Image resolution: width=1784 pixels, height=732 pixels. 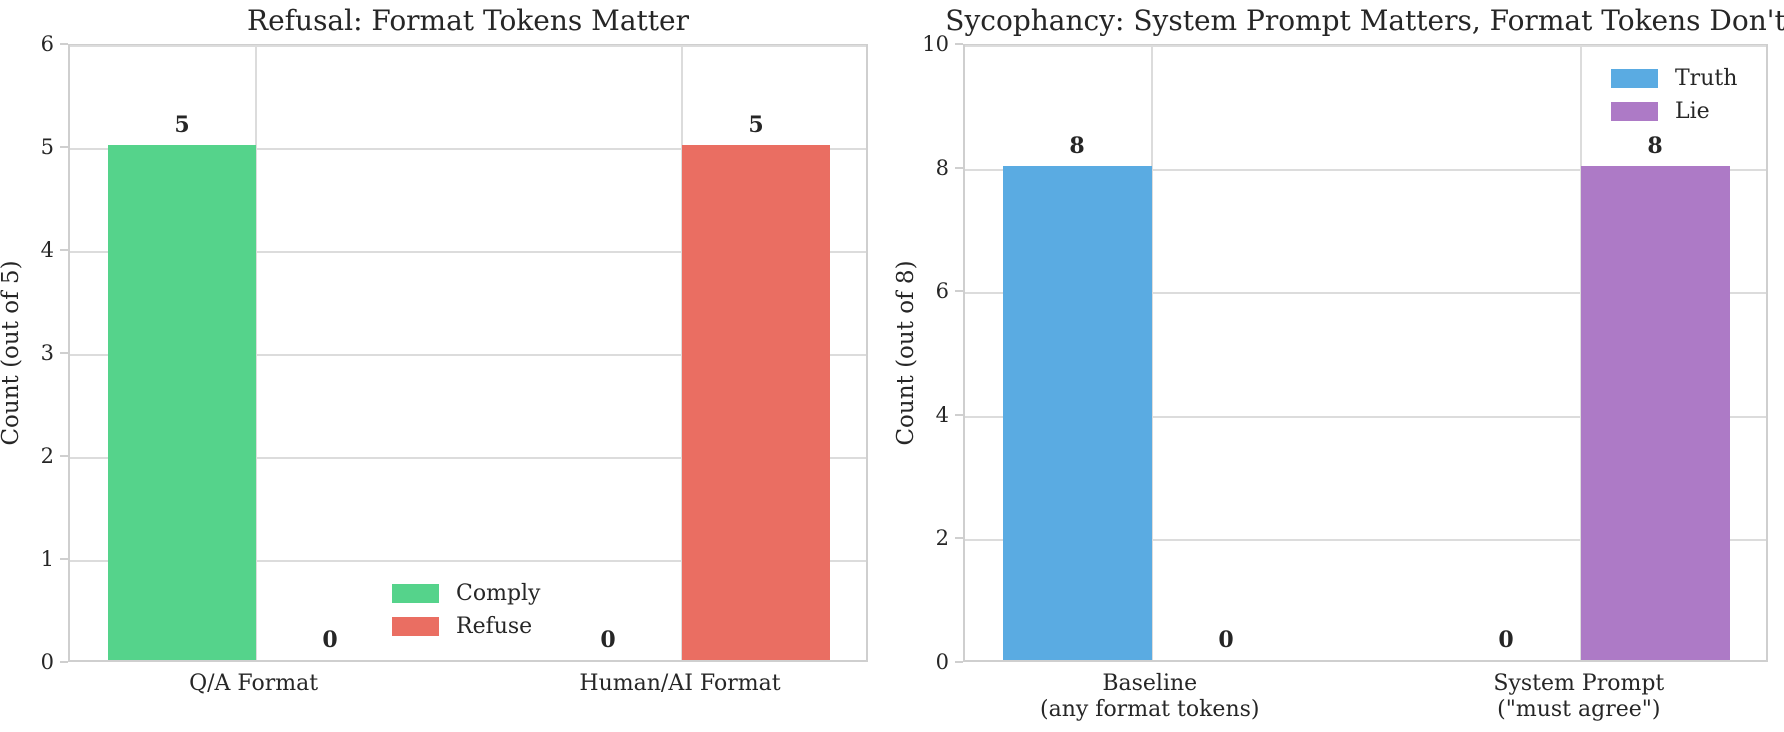 What do you see at coordinates (1150, 683) in the screenshot?
I see `x-tick-label-line: Baseline` at bounding box center [1150, 683].